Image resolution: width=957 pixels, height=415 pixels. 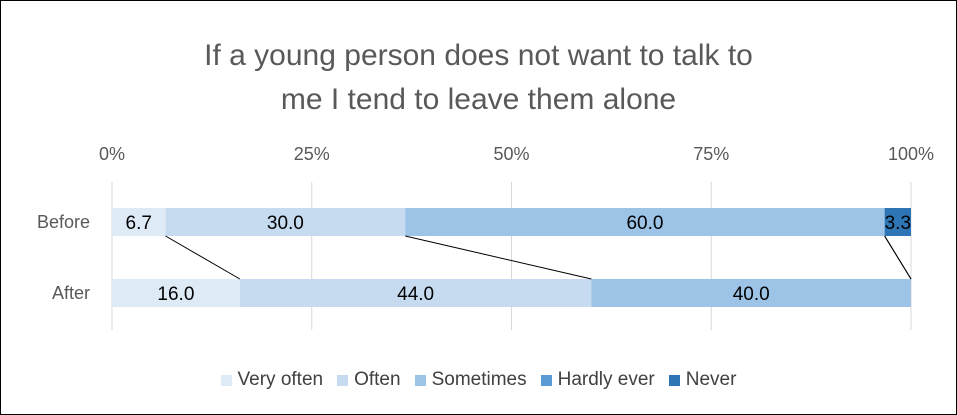 What do you see at coordinates (312, 154) in the screenshot?
I see `x-tick-label-1: 25%` at bounding box center [312, 154].